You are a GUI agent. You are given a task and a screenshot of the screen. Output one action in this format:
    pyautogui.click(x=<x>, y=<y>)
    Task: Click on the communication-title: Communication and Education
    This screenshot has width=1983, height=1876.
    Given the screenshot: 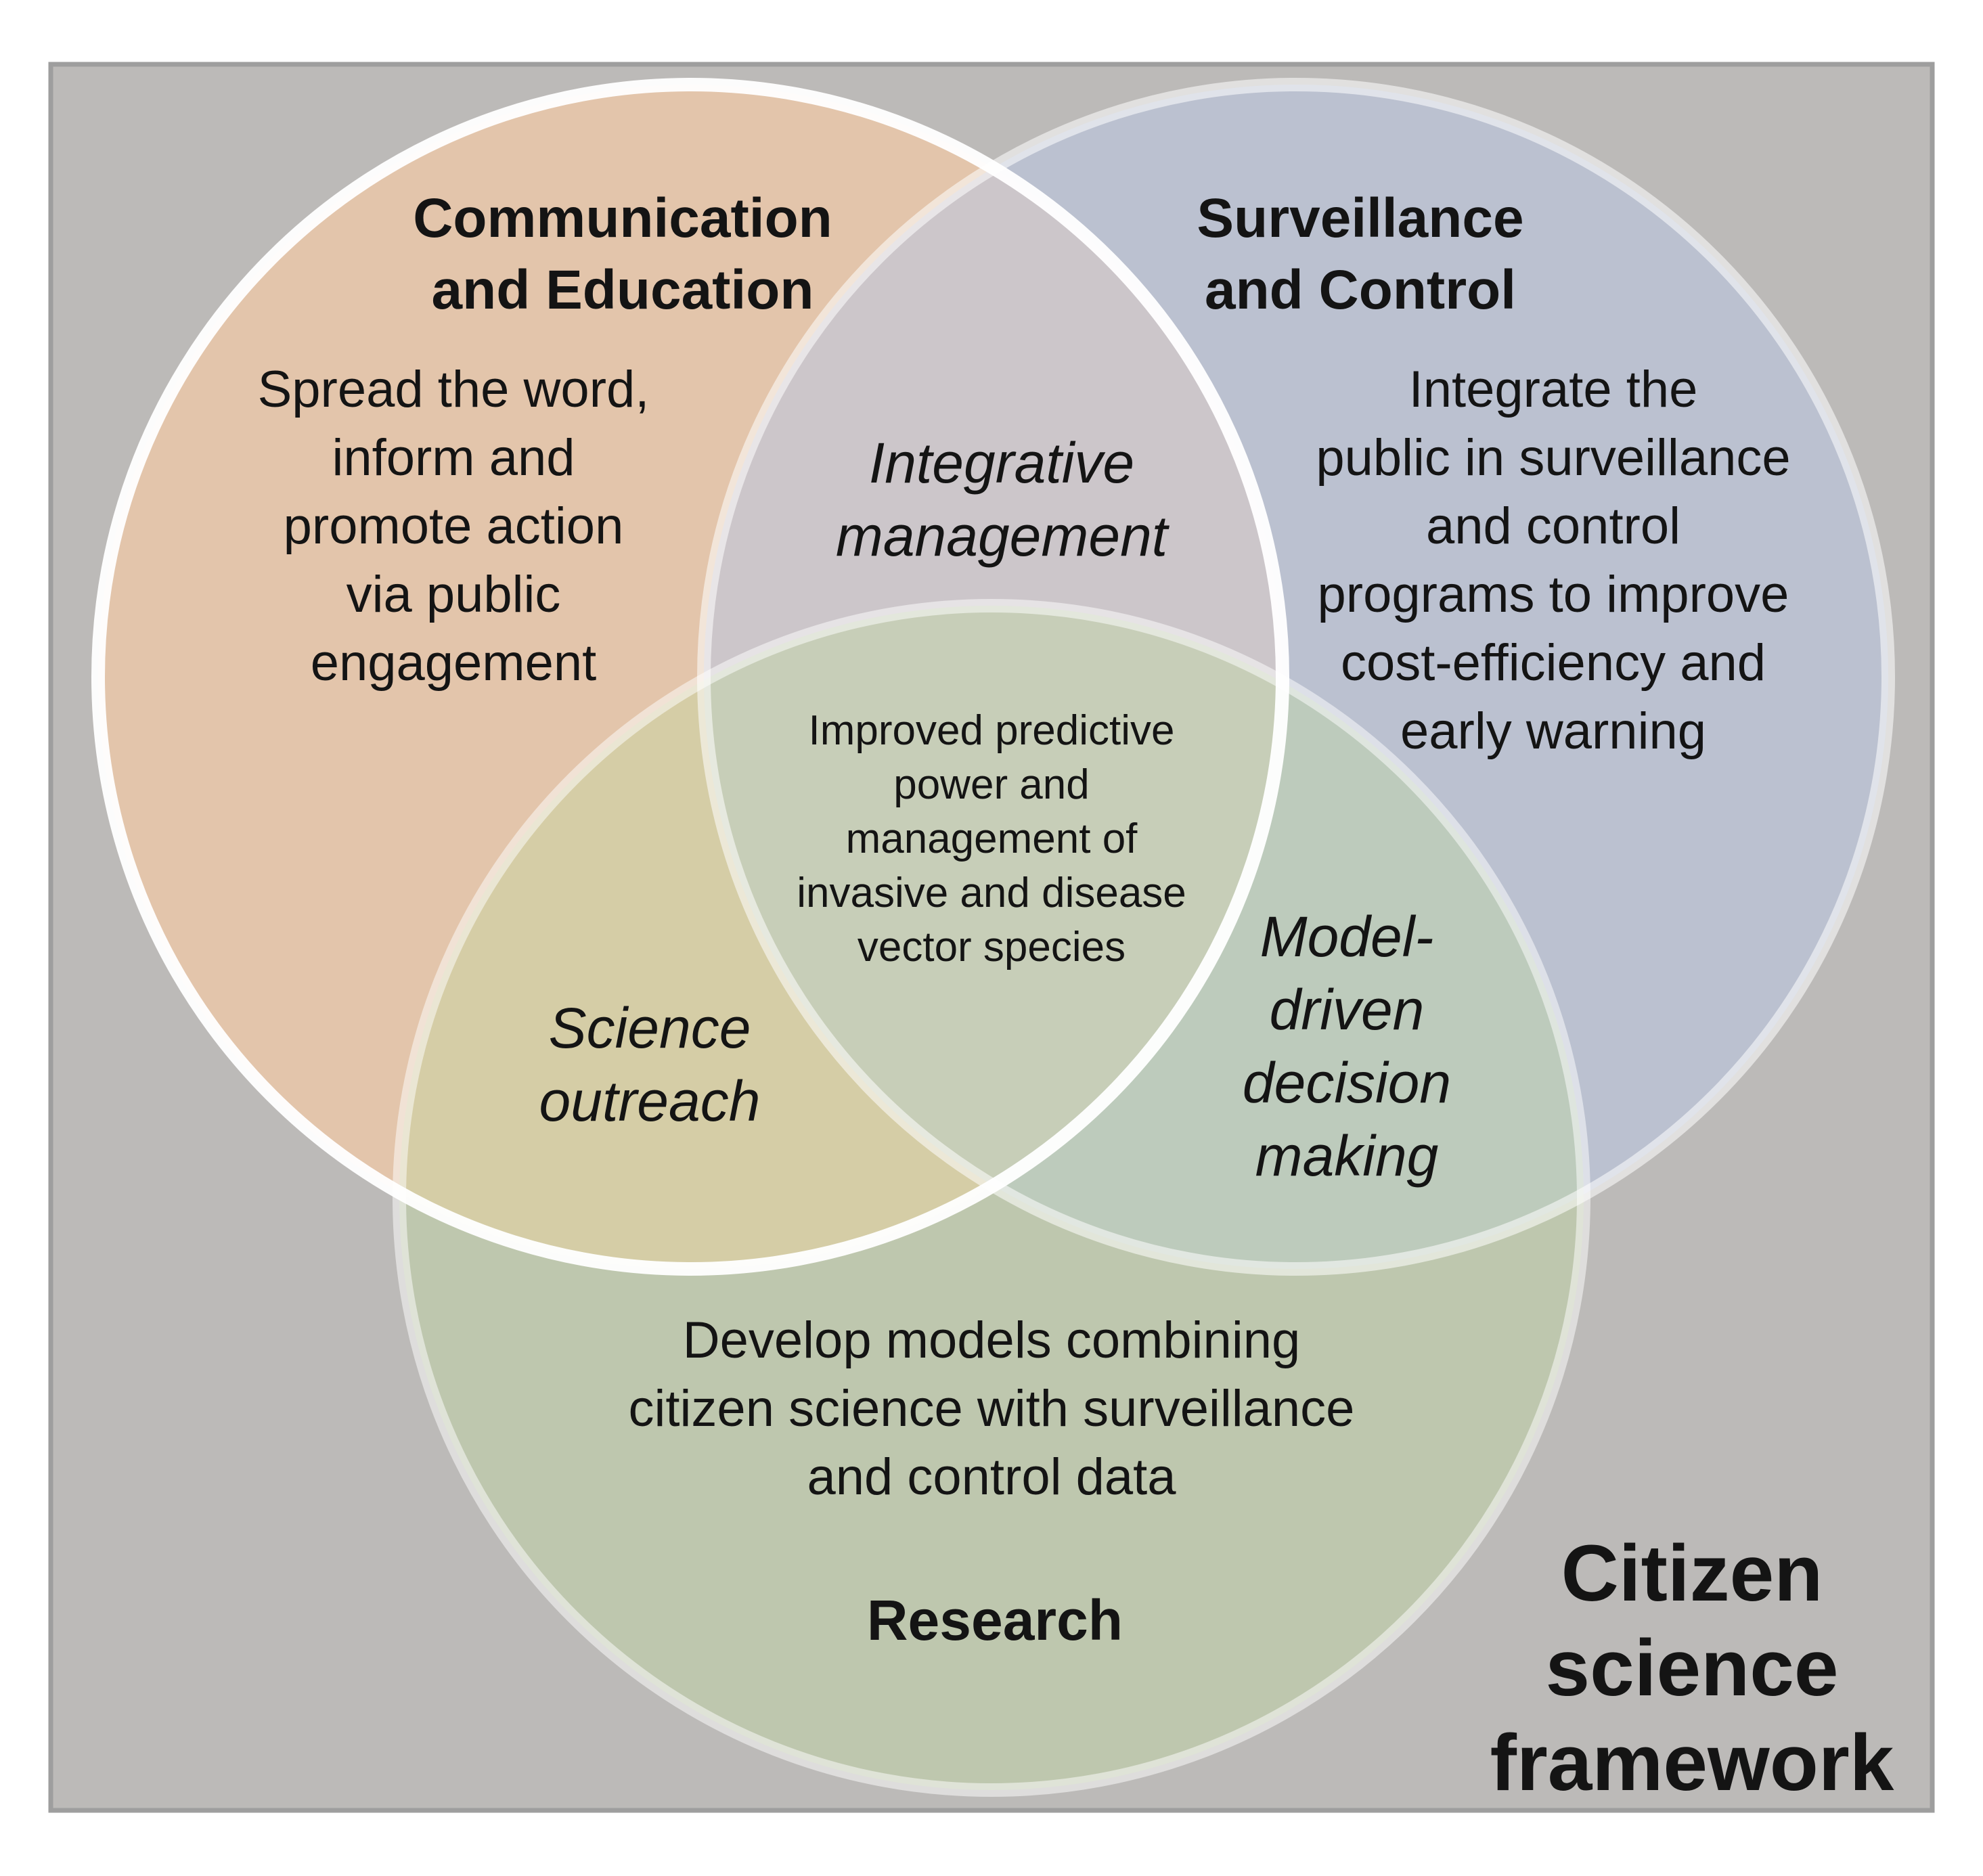 What is the action you would take?
    pyautogui.click(x=622, y=254)
    